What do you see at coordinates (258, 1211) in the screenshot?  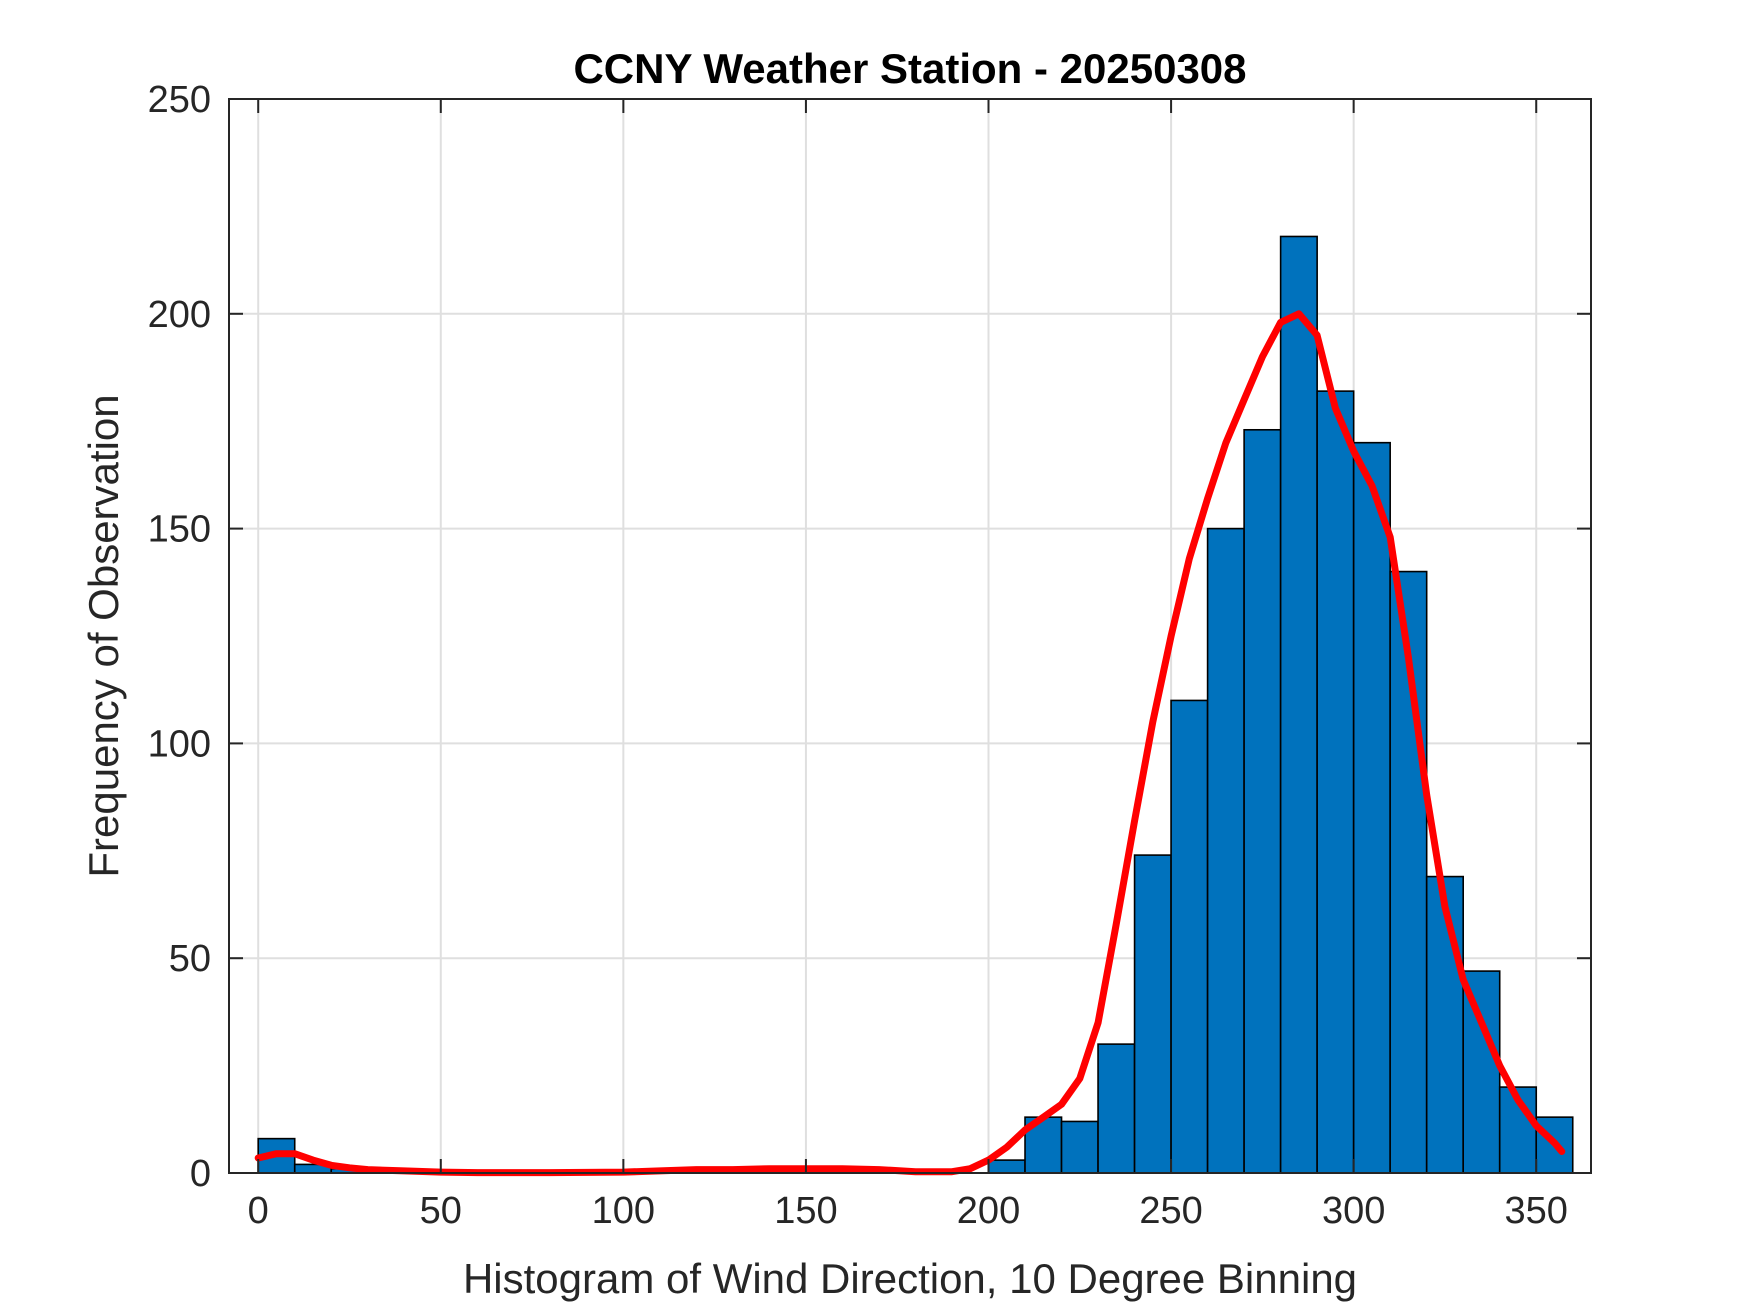 I see `x-tick-label: 0` at bounding box center [258, 1211].